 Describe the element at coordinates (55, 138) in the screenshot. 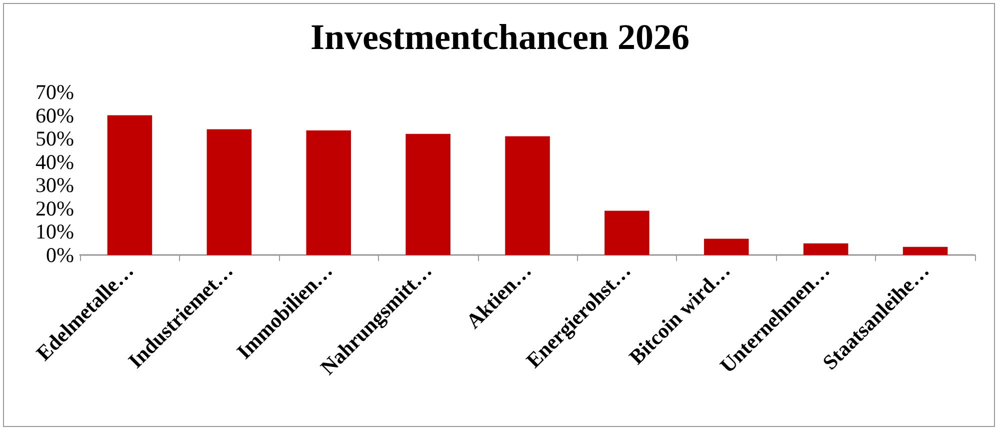

I see `y-tick-label: 50%` at that location.